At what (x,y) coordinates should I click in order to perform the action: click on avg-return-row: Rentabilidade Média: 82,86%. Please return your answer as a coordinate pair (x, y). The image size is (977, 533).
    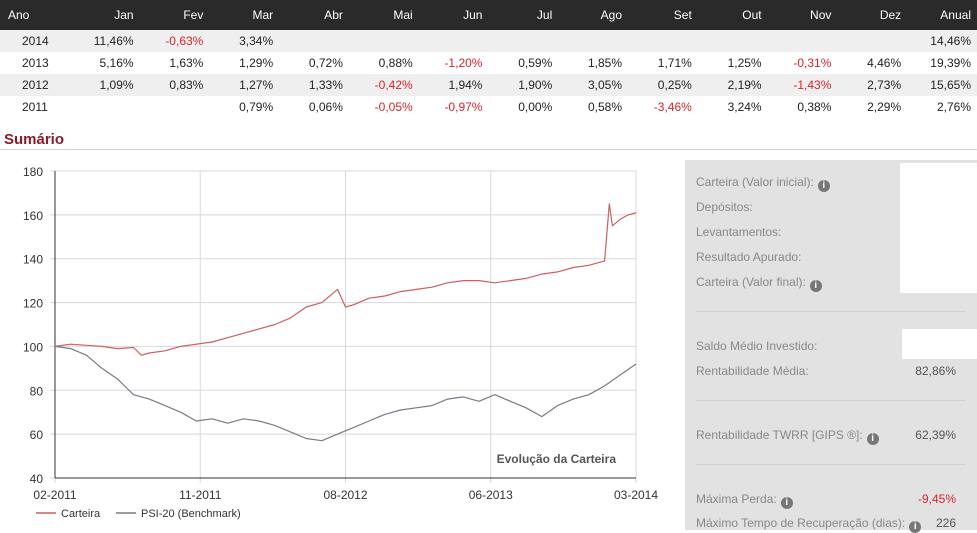
    Looking at the image, I should click on (826, 371).